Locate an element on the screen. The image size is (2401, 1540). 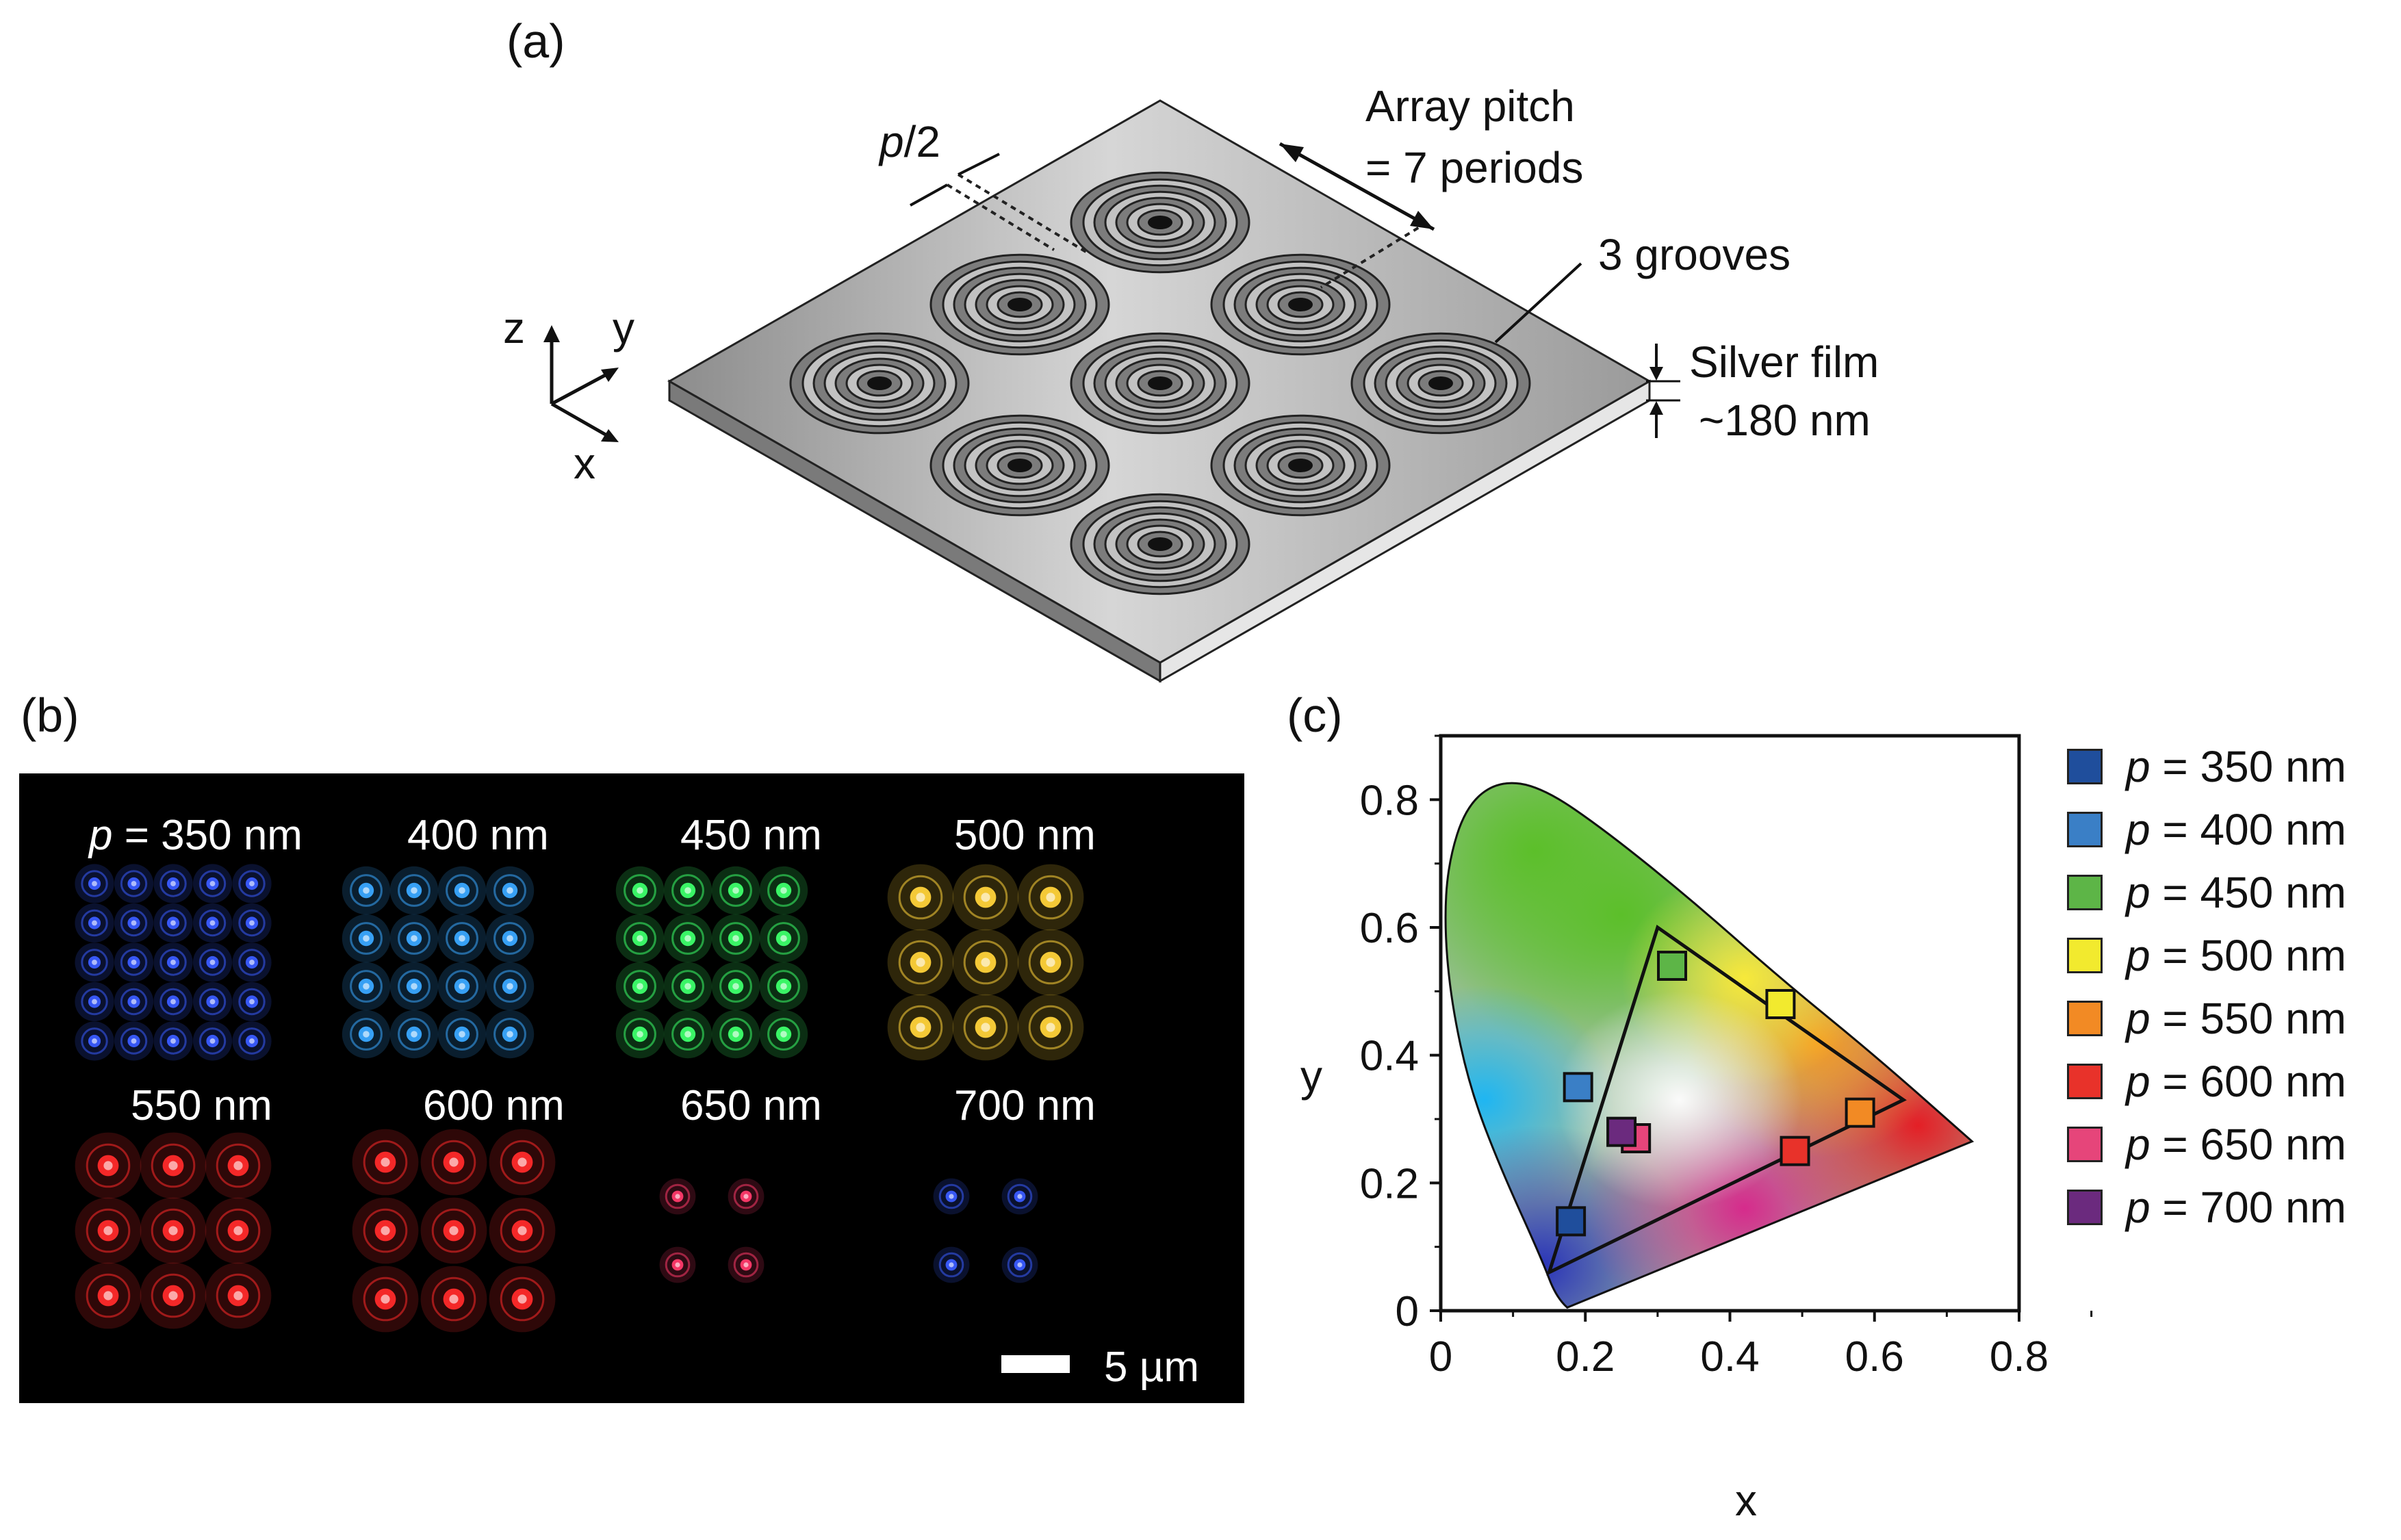
grooves-leader is located at coordinates (1538, 303).